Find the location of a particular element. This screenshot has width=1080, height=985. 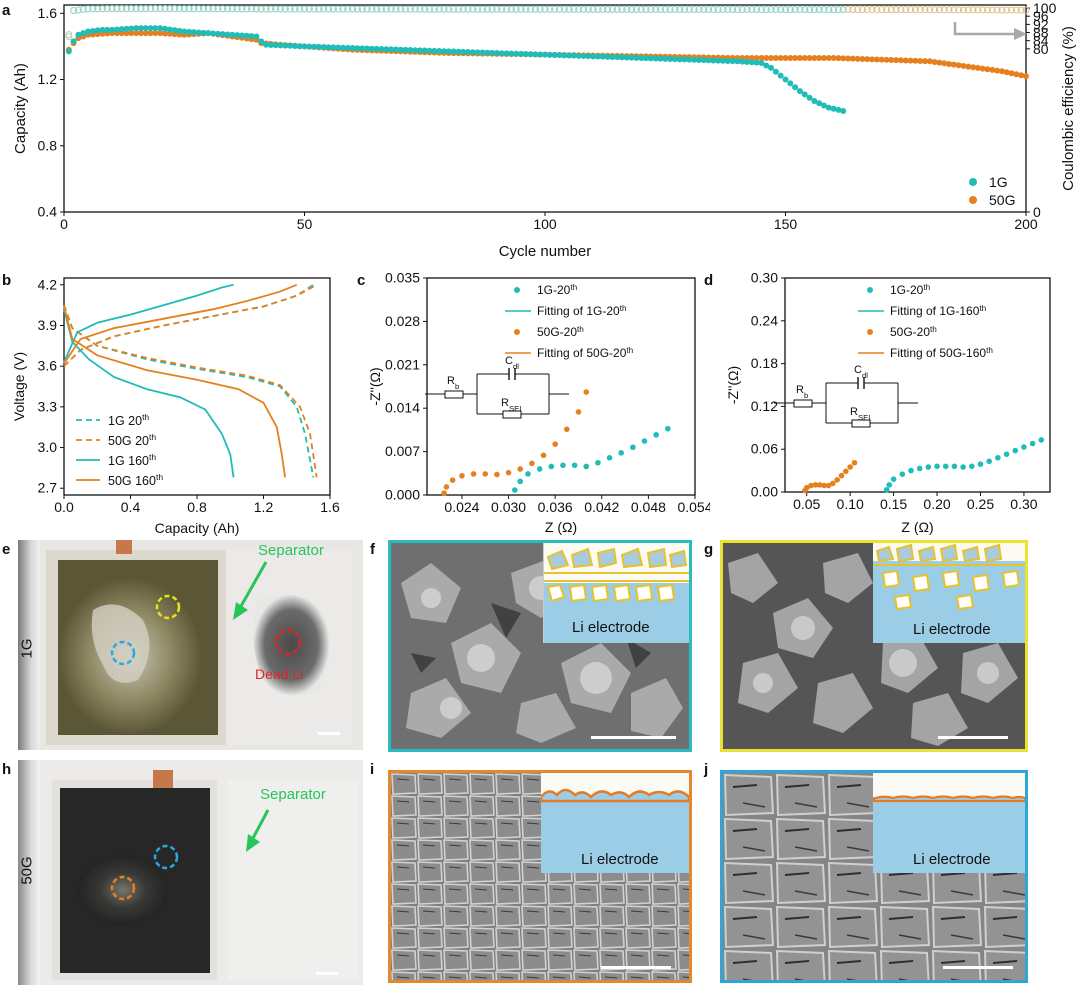

sem-image-f: Li electrode is located at coordinates (540, 646).